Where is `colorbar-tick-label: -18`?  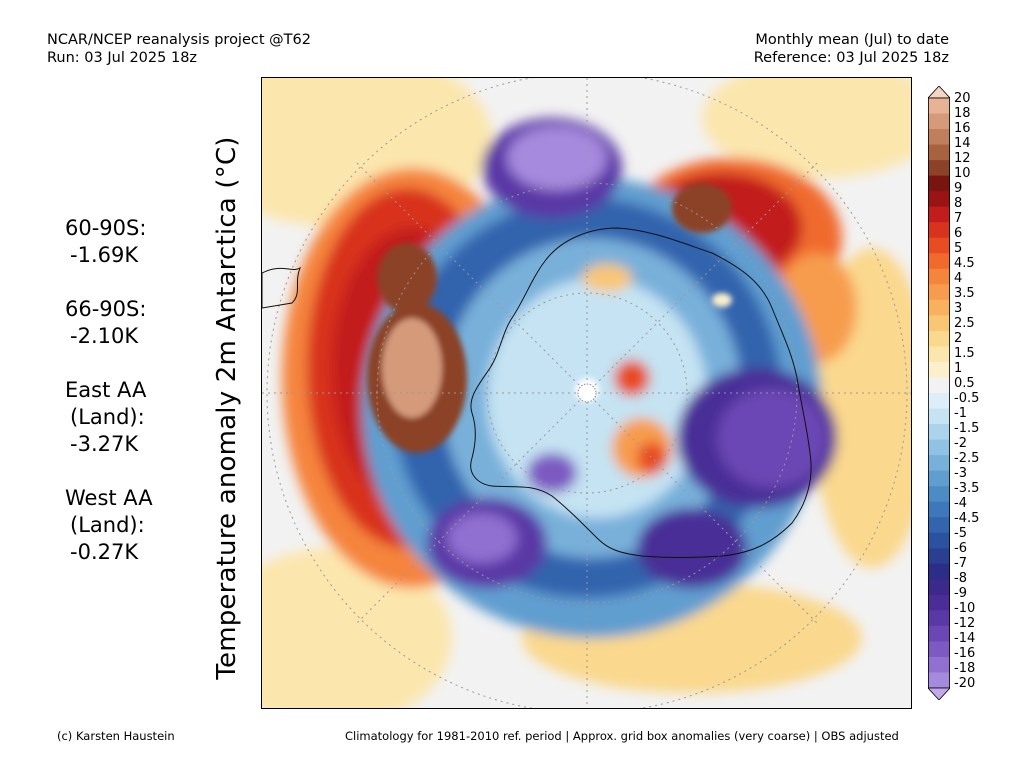
colorbar-tick-label: -18 is located at coordinates (965, 668).